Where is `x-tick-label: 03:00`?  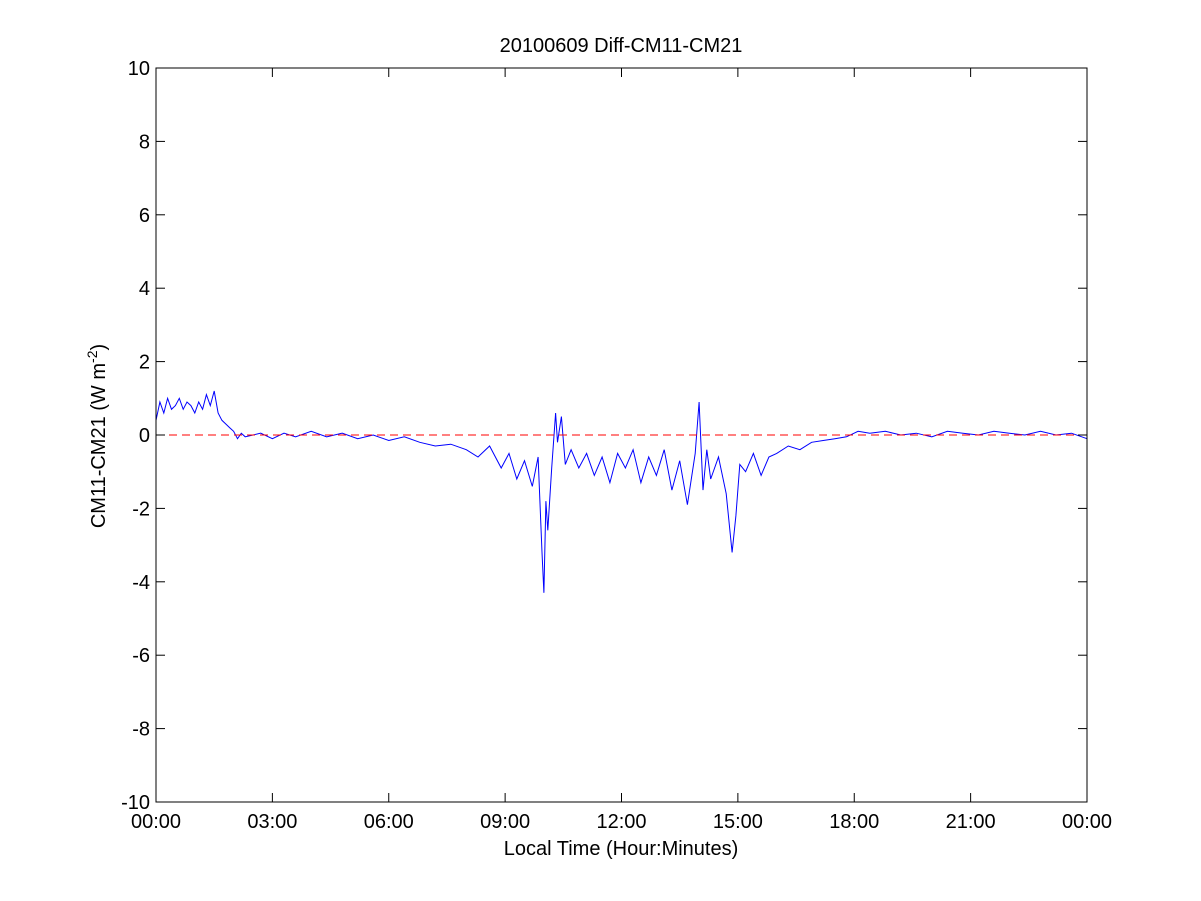 x-tick-label: 03:00 is located at coordinates (272, 822).